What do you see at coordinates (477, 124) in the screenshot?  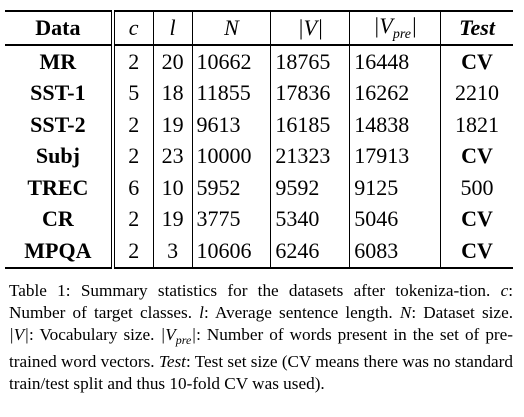 I see `cell-test-size: 1821` at bounding box center [477, 124].